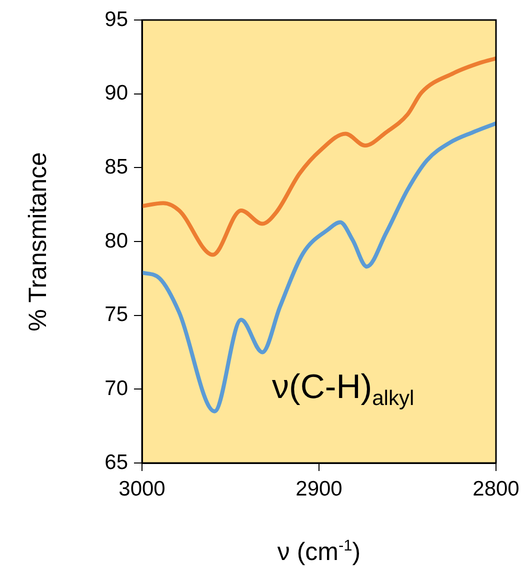 Image resolution: width=531 pixels, height=568 pixels. I want to click on y-tick-label: 85, so click(116, 166).